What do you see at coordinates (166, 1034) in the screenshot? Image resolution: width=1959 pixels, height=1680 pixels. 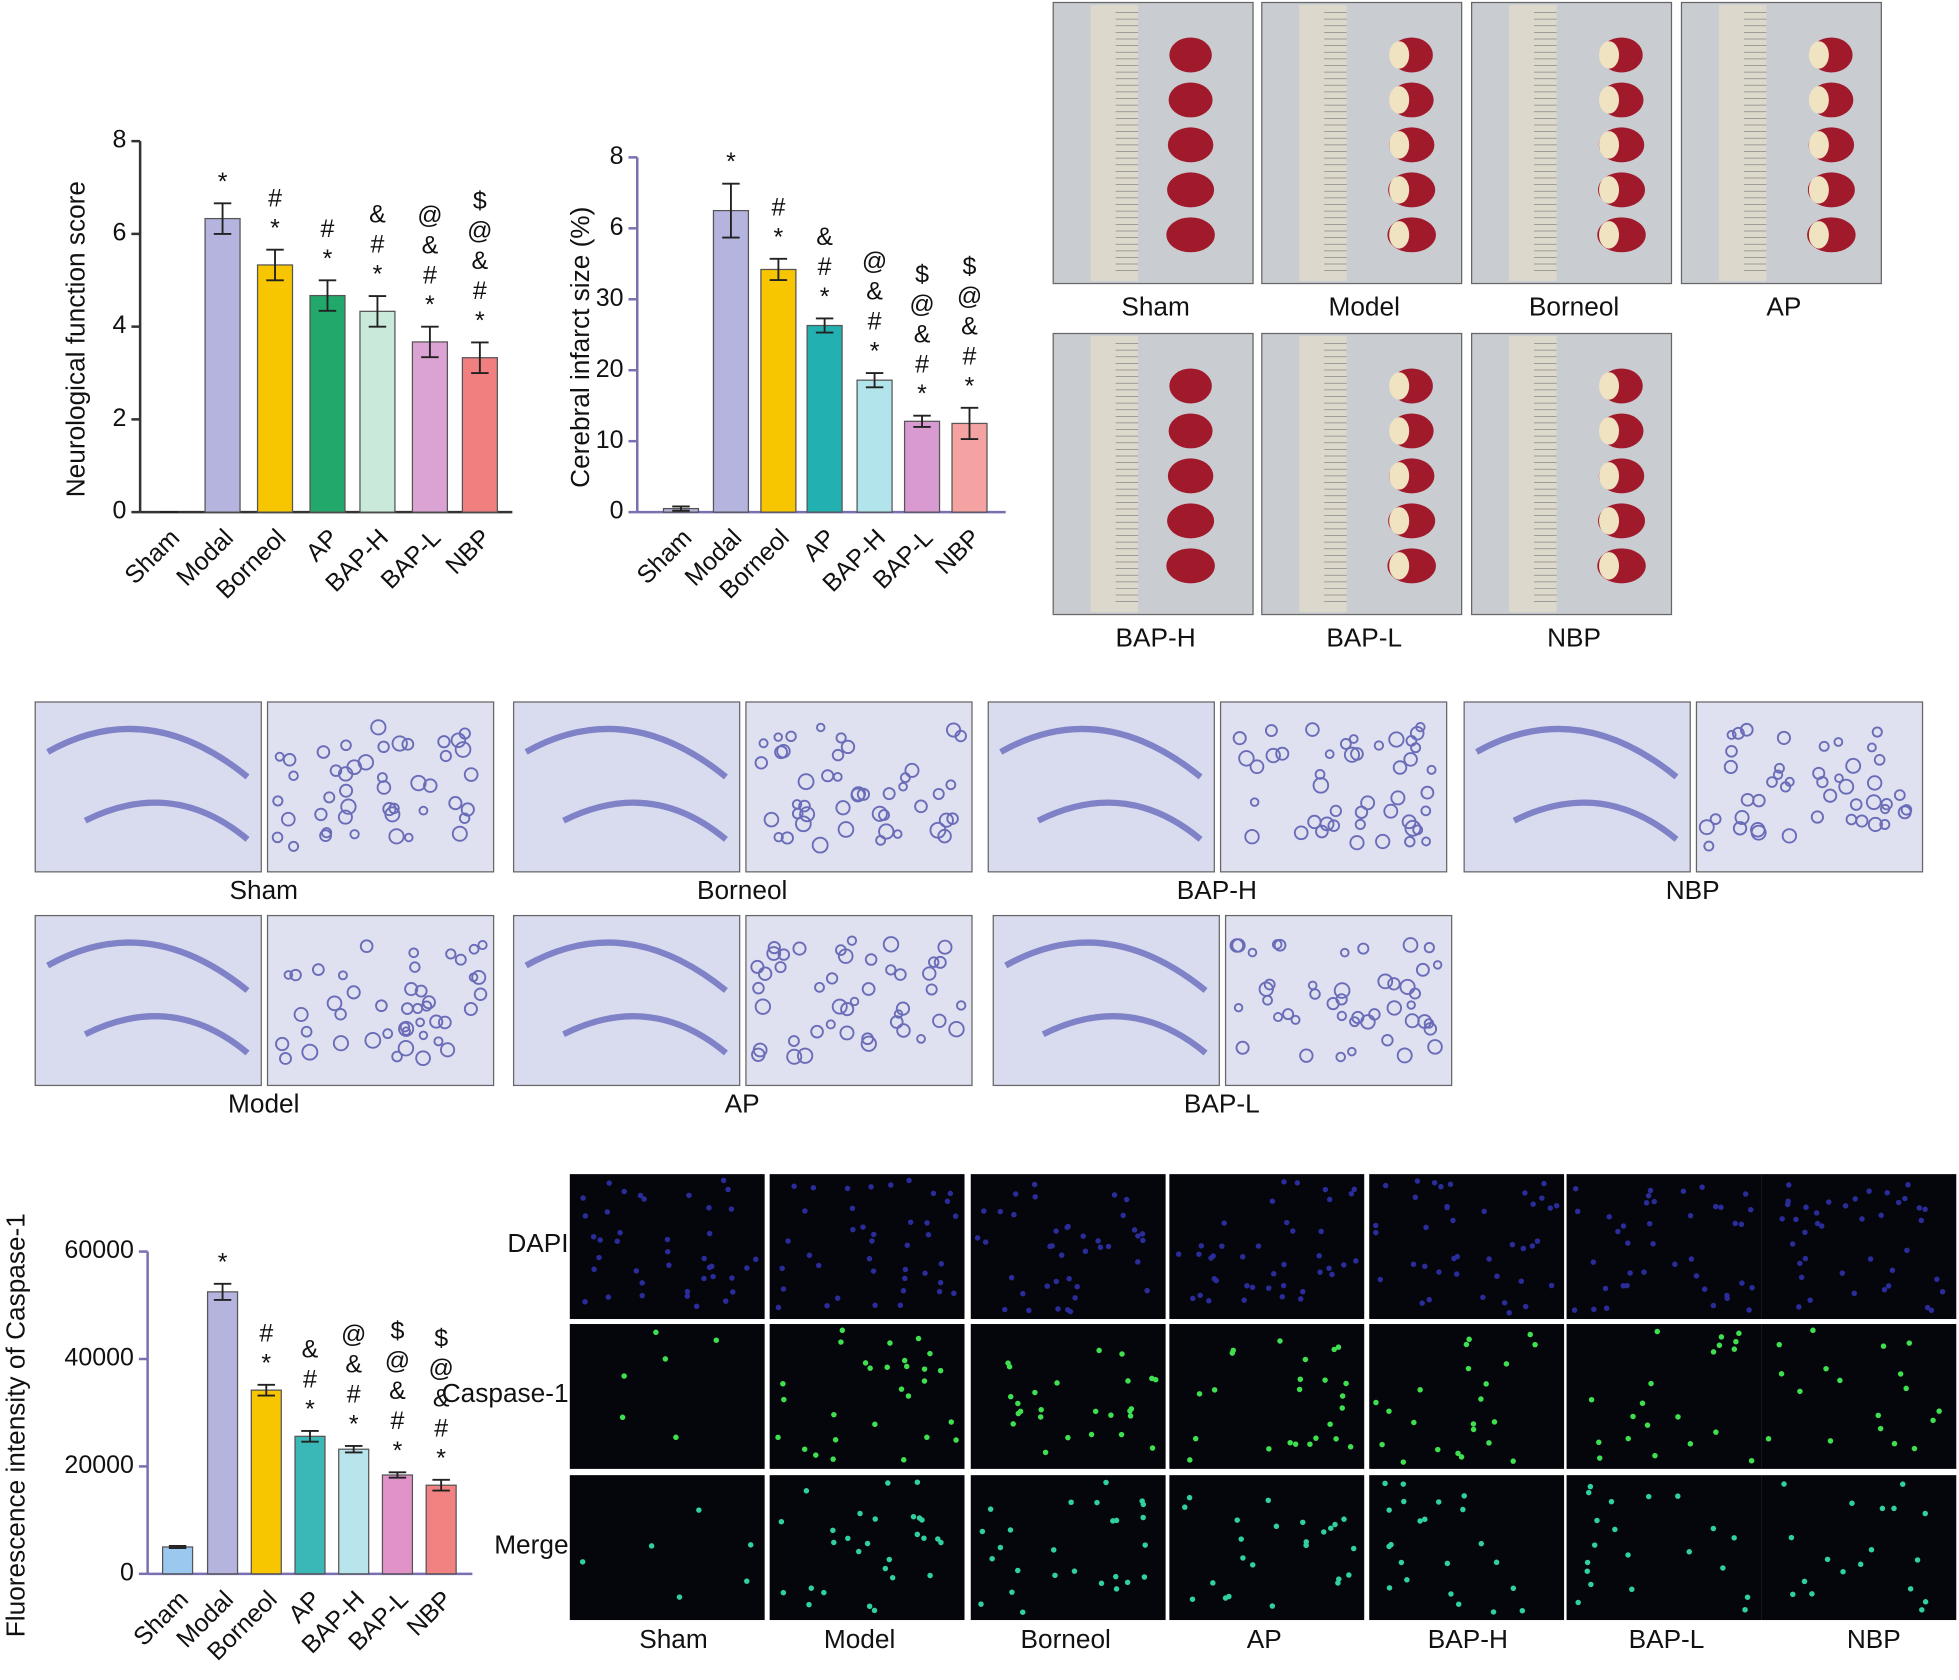 I see `hippocampus` at bounding box center [166, 1034].